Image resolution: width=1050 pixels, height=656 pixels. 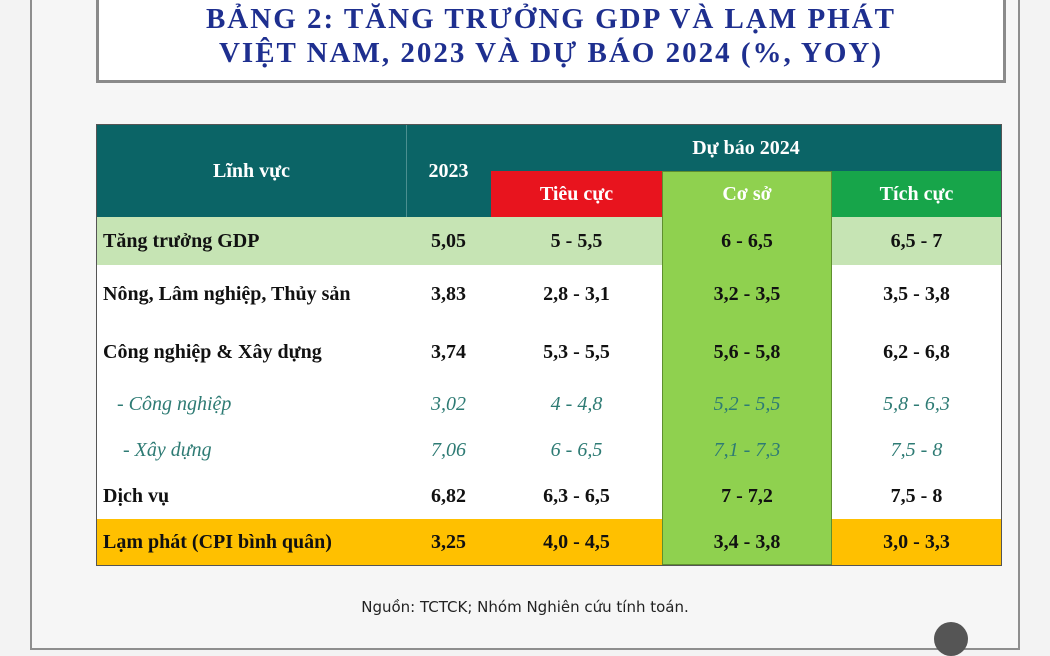 I want to click on row-industry-construction-negative: 5,3 - 5,5, so click(x=576, y=351).